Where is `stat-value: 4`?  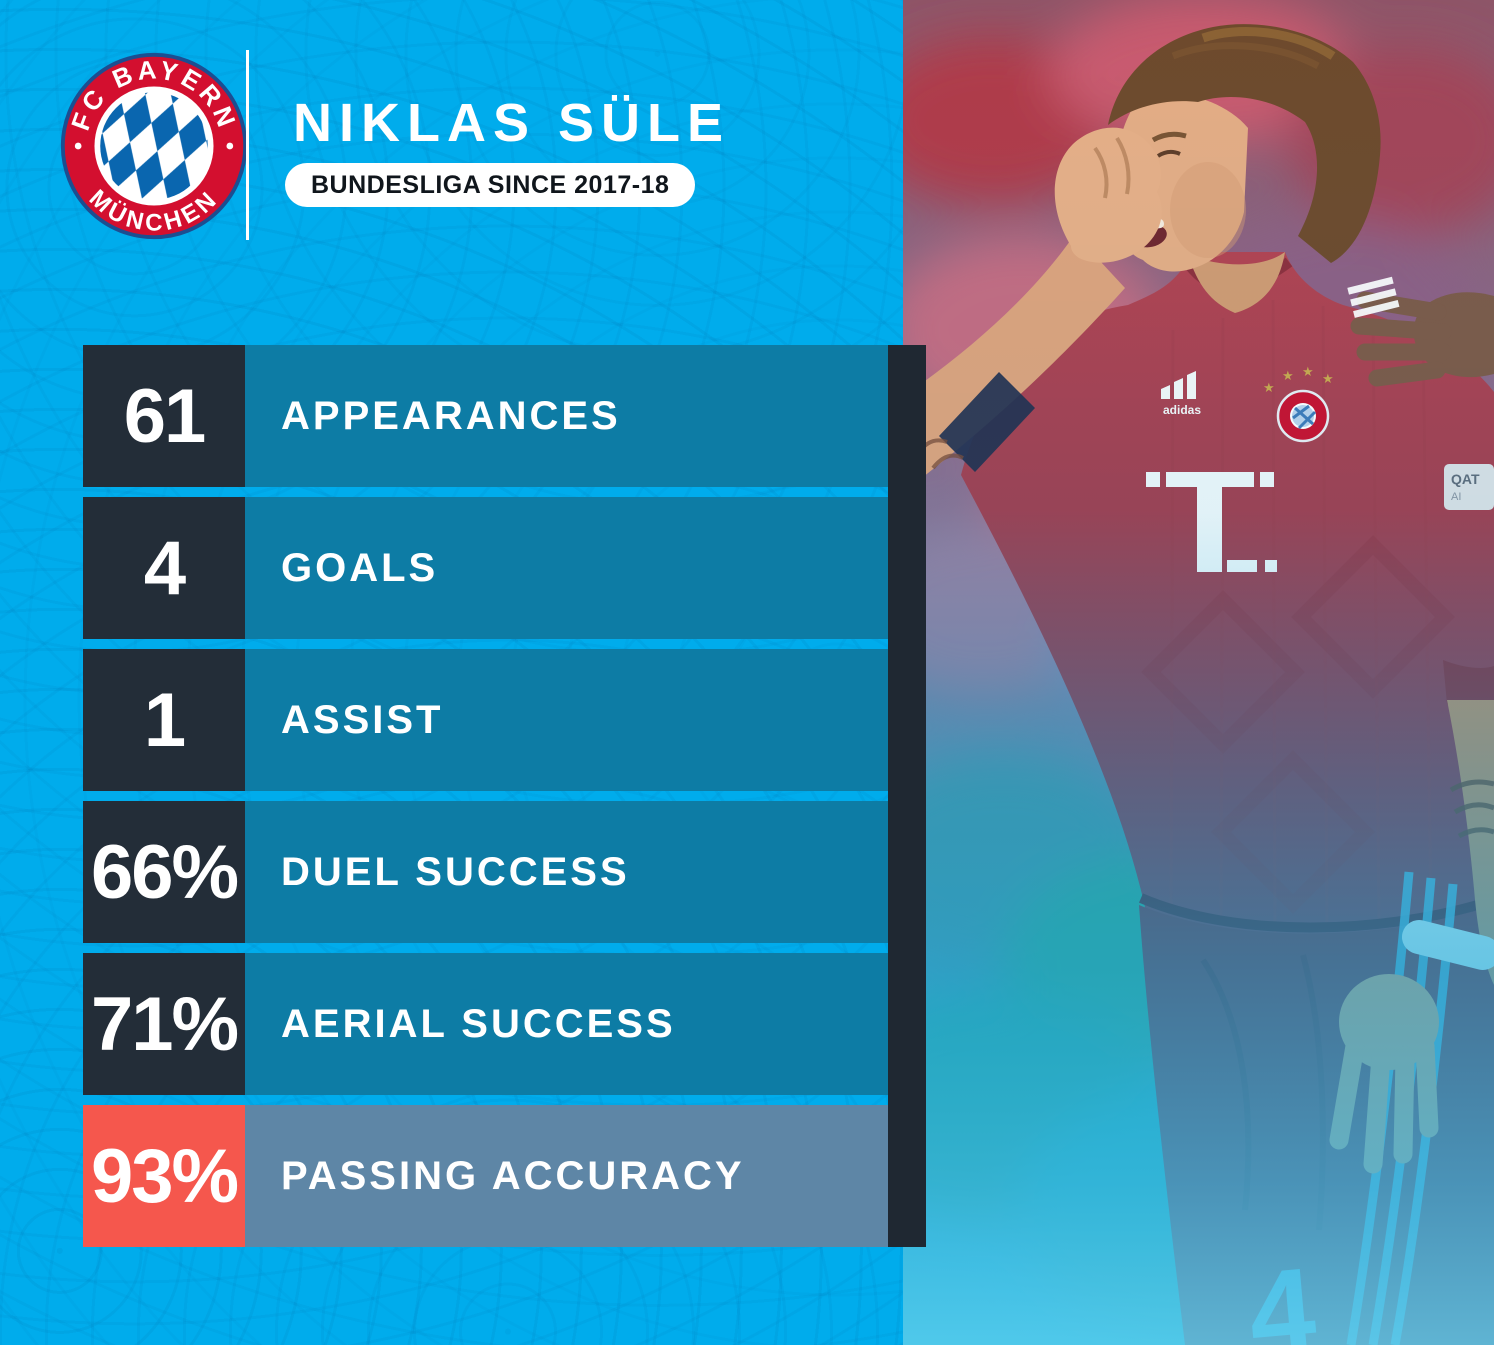
stat-value: 4 is located at coordinates (164, 568).